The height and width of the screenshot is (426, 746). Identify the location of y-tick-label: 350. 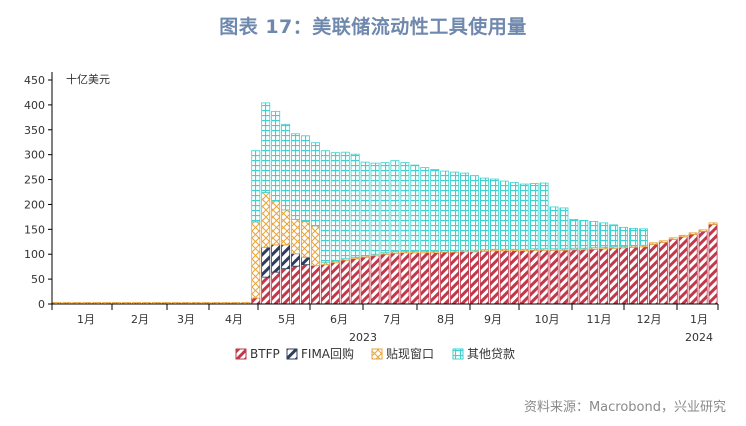
(34, 130).